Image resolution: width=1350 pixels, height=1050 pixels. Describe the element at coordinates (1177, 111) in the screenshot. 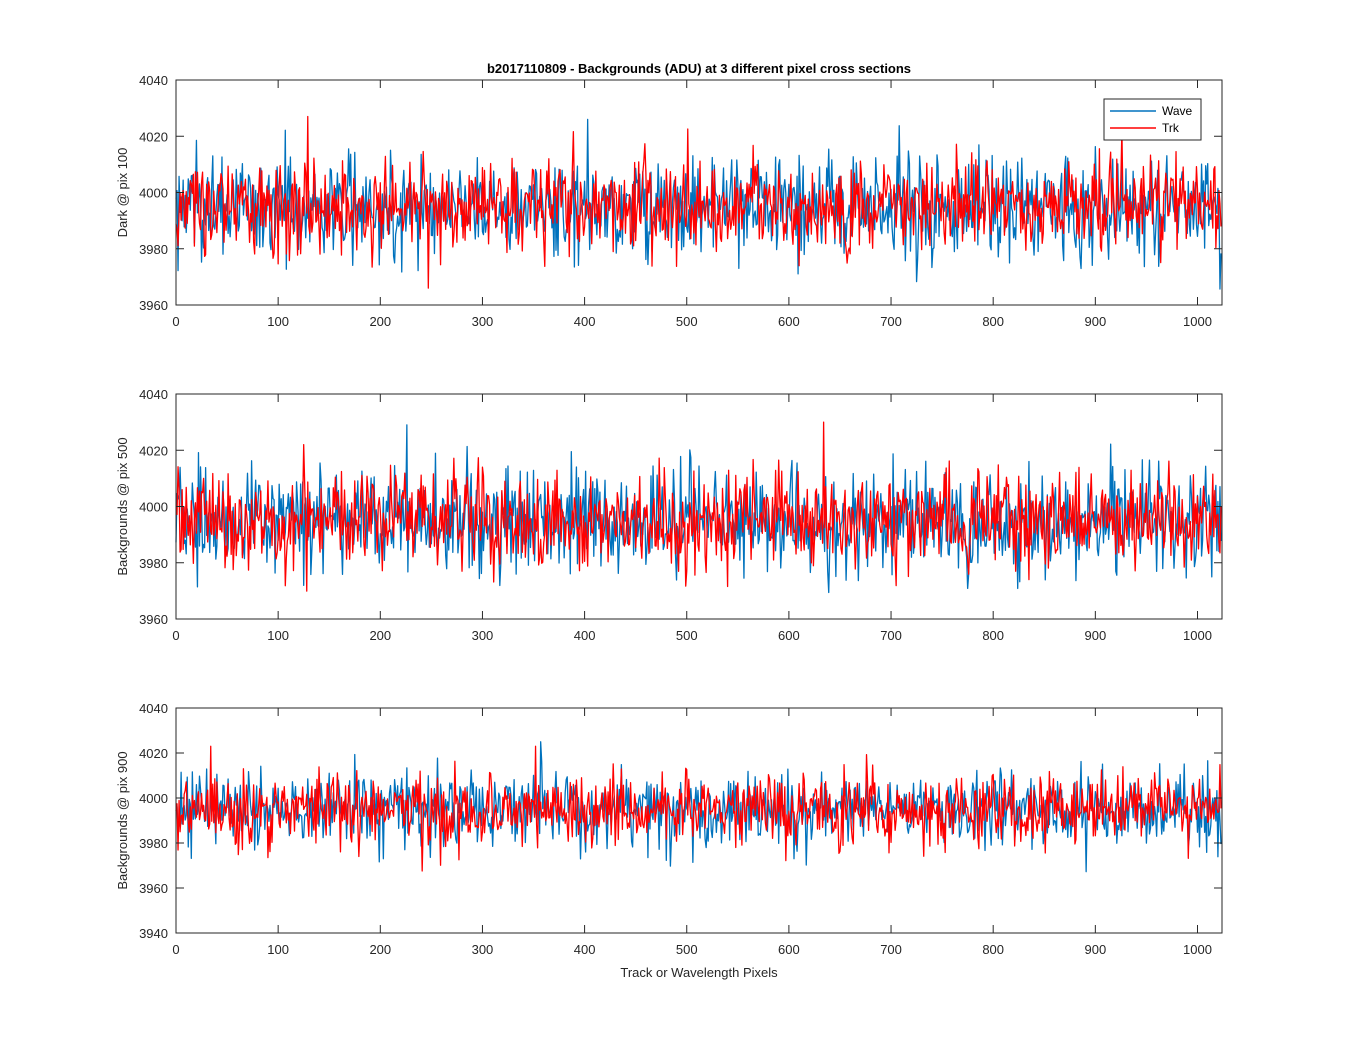

I see `legend-label-wave: Wave` at that location.